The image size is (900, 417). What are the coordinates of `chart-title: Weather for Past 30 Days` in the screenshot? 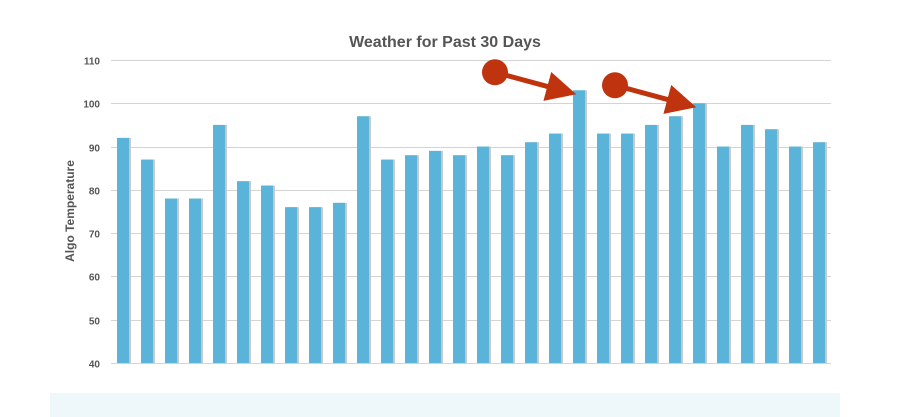 It's located at (445, 42).